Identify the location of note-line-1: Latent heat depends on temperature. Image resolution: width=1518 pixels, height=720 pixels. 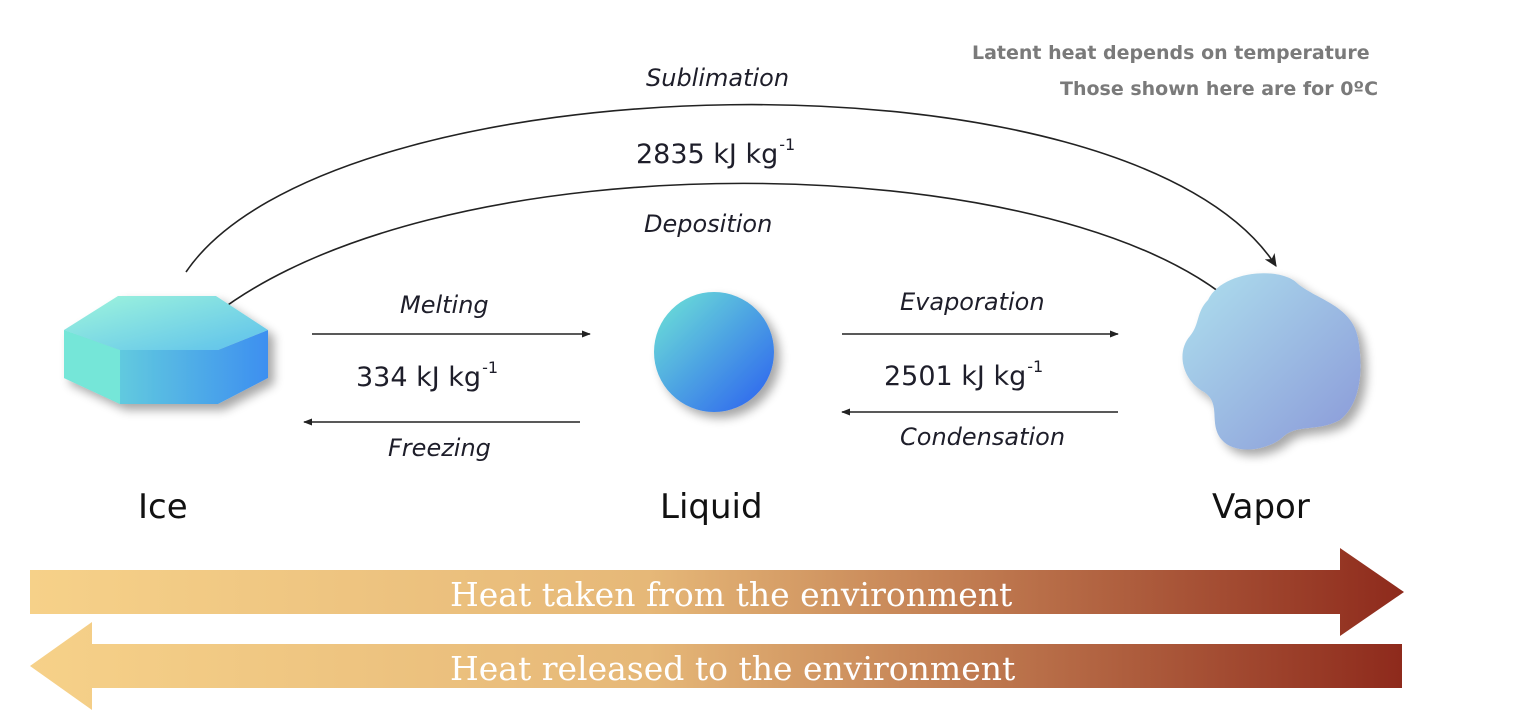
(1171, 53).